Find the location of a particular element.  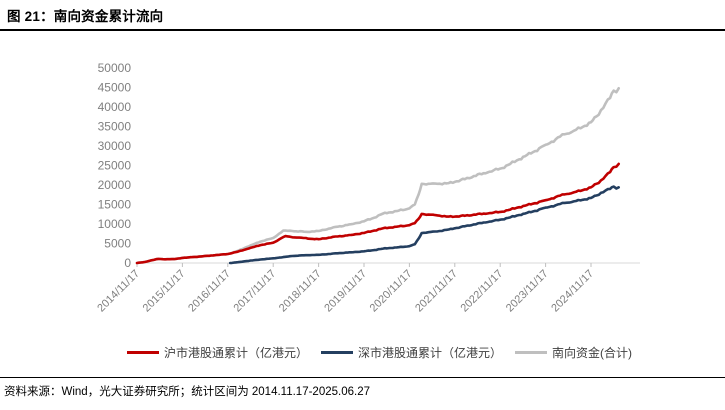

y-tick-label: 20000 is located at coordinates (115, 185).